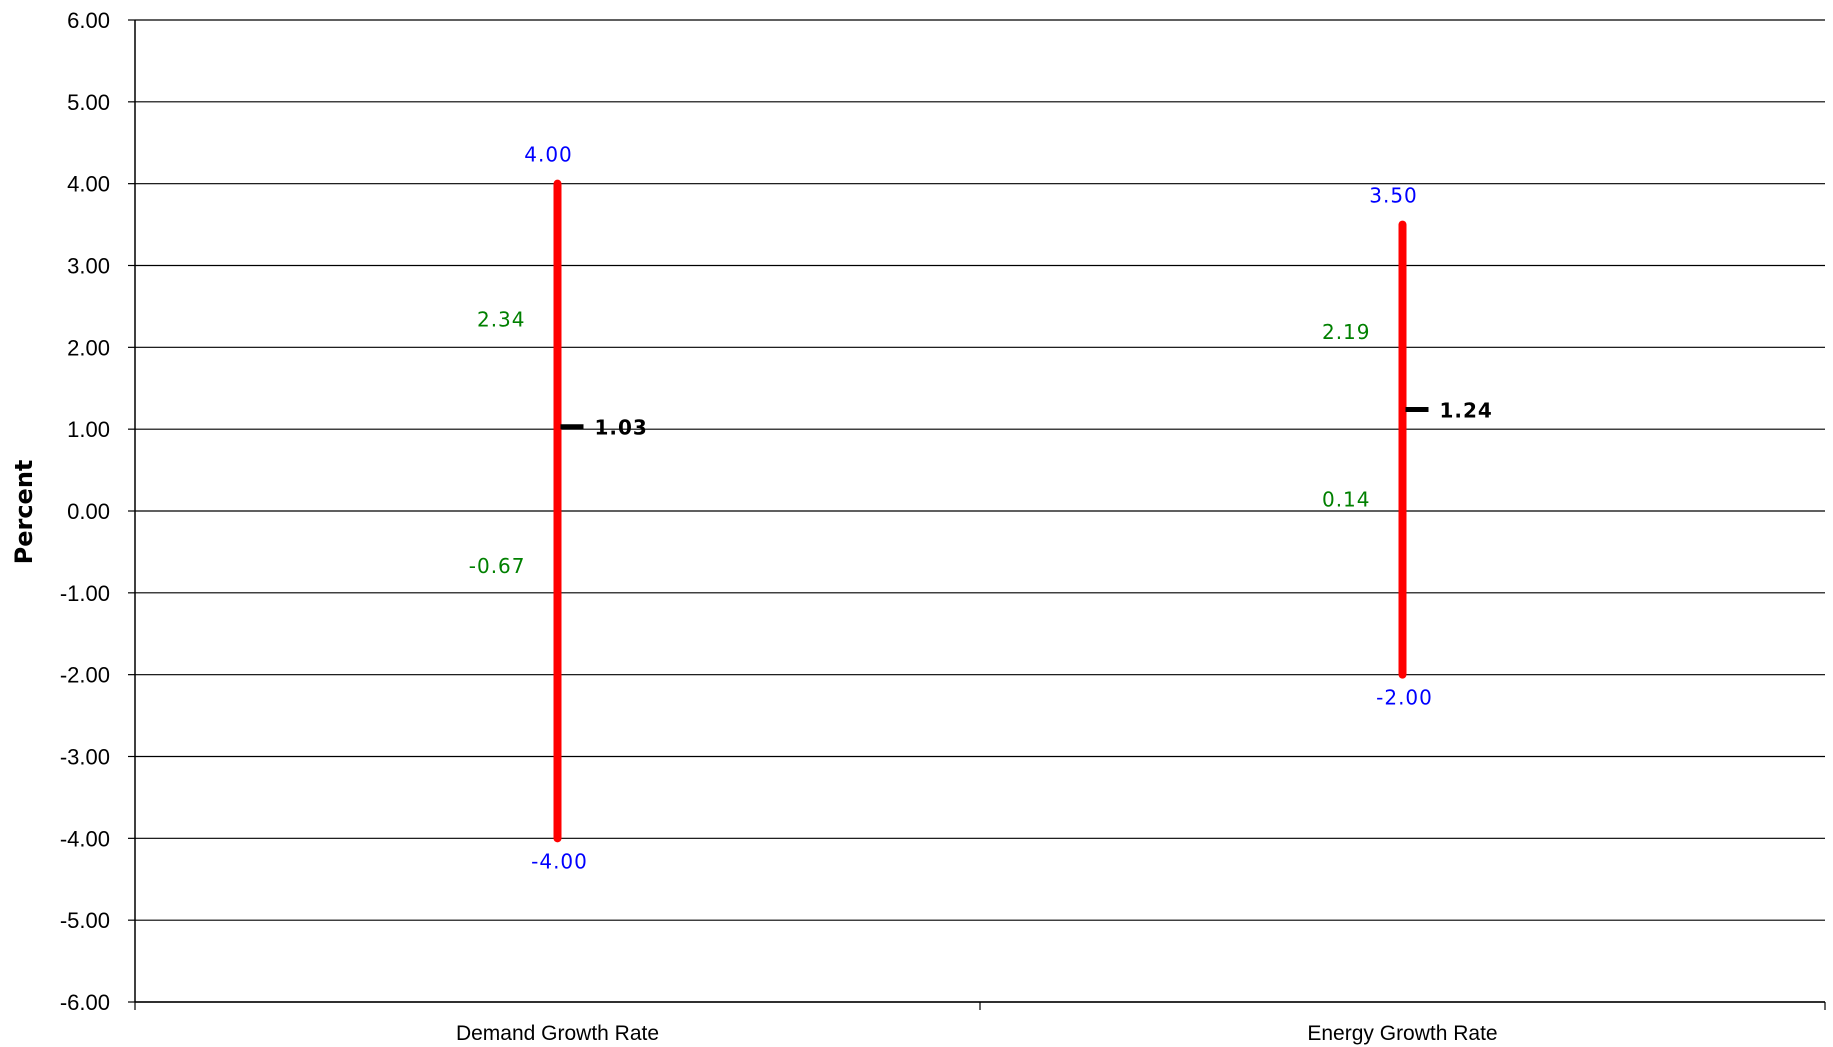 This screenshot has width=1833, height=1047. Describe the element at coordinates (497, 566) in the screenshot. I see `lower-inner-label: -0.67` at that location.